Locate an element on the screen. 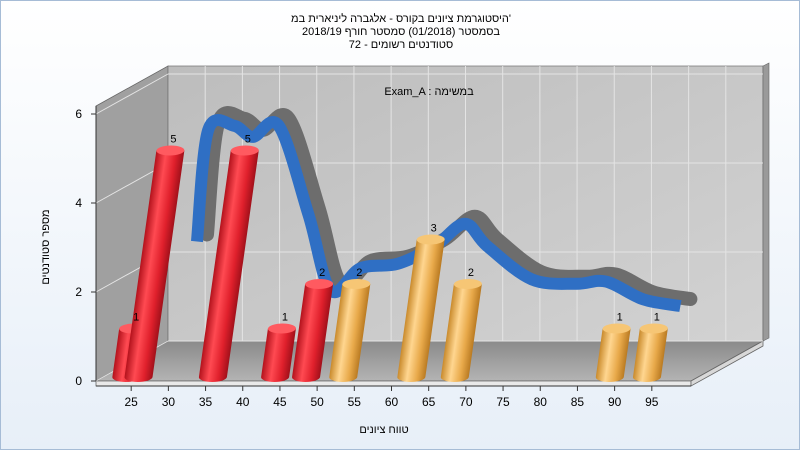 Image resolution: width=800 pixels, height=451 pixels. chart-title-line-2: בסמסטר (01/2018) סמסטר חורף 2018/19 is located at coordinates (401, 32).